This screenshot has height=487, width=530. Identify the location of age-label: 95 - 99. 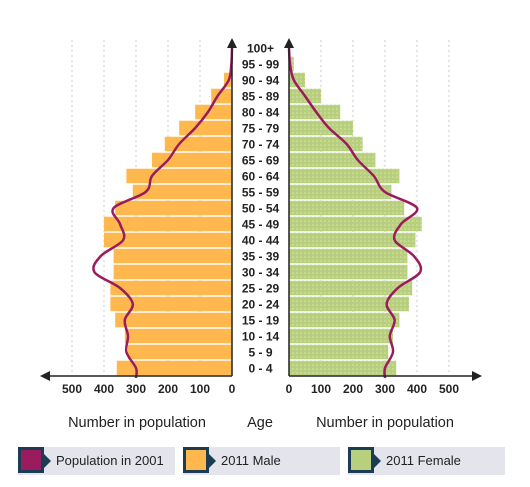
(261, 65).